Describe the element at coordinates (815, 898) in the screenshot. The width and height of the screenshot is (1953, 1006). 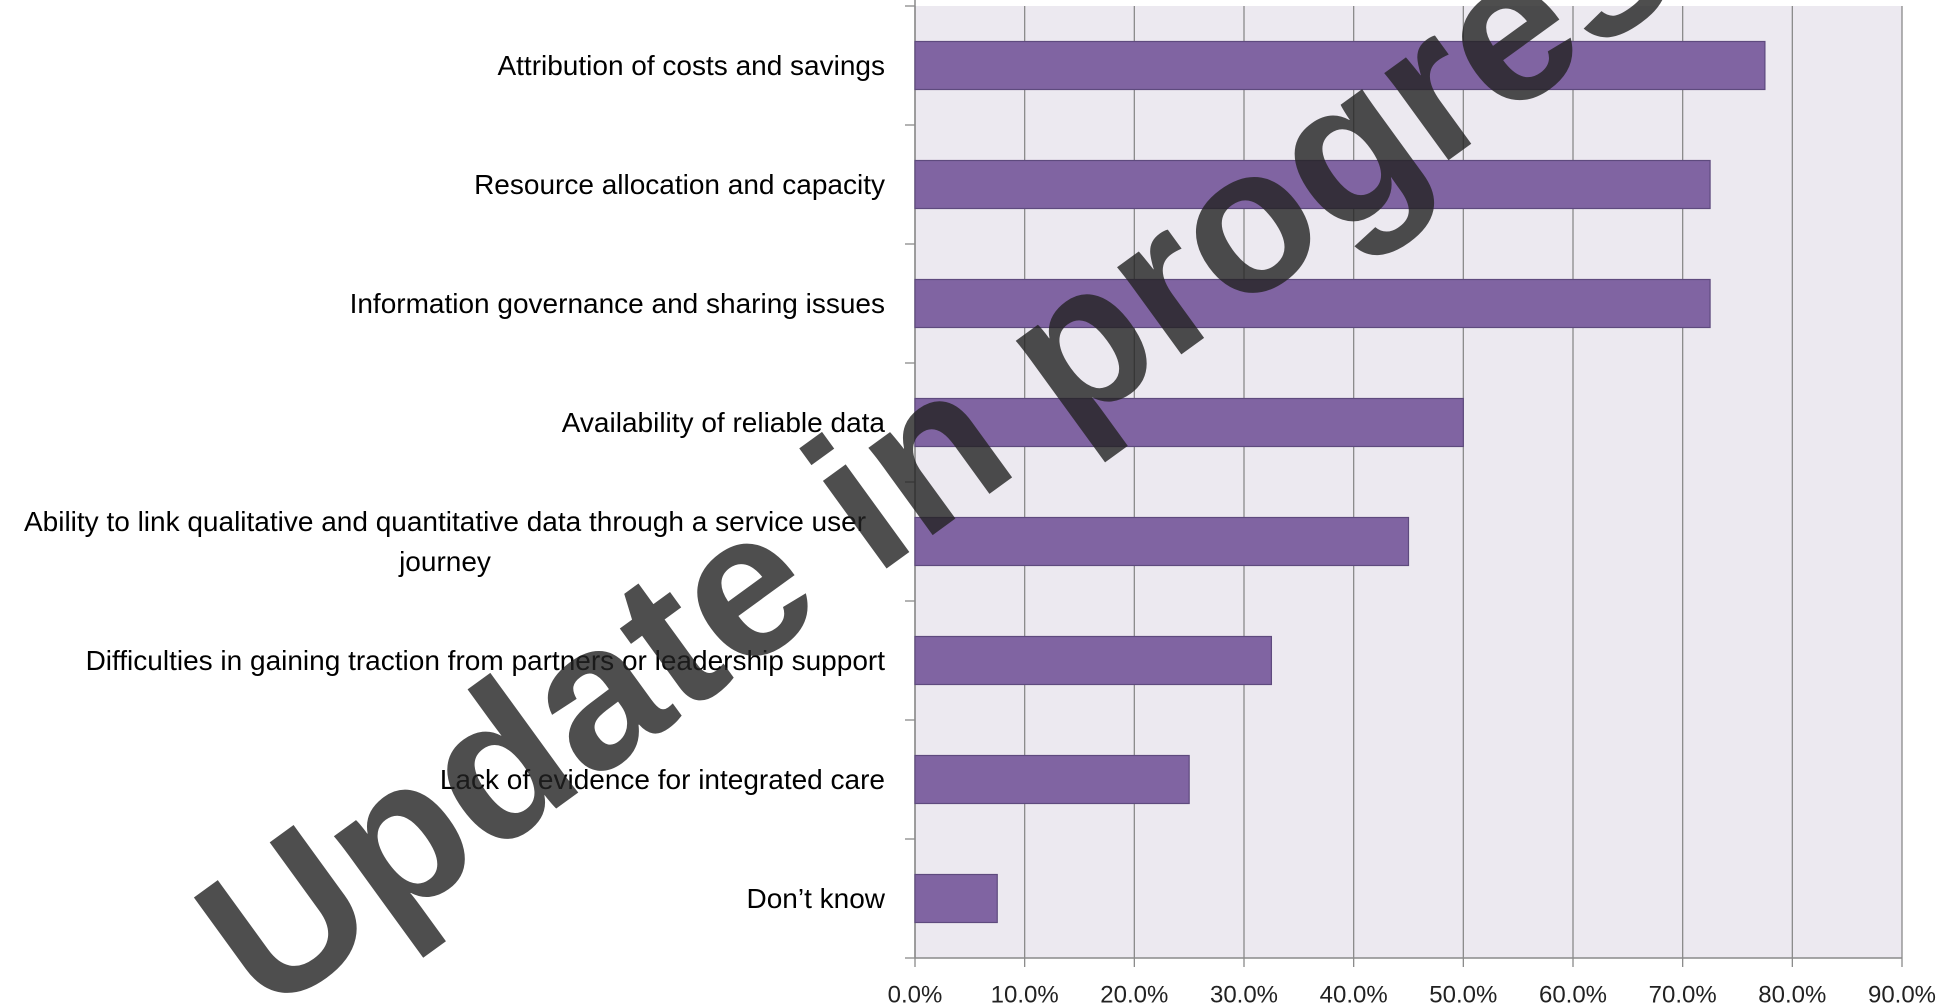
I see `y-tick-label: Don’t know` at that location.